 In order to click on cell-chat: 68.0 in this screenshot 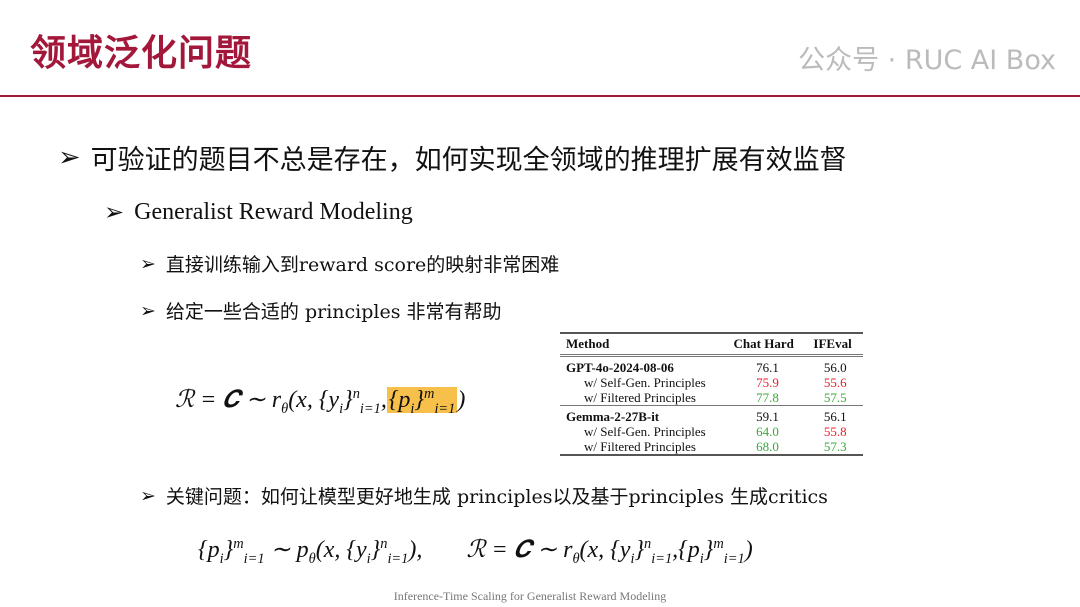, I will do `click(767, 446)`.